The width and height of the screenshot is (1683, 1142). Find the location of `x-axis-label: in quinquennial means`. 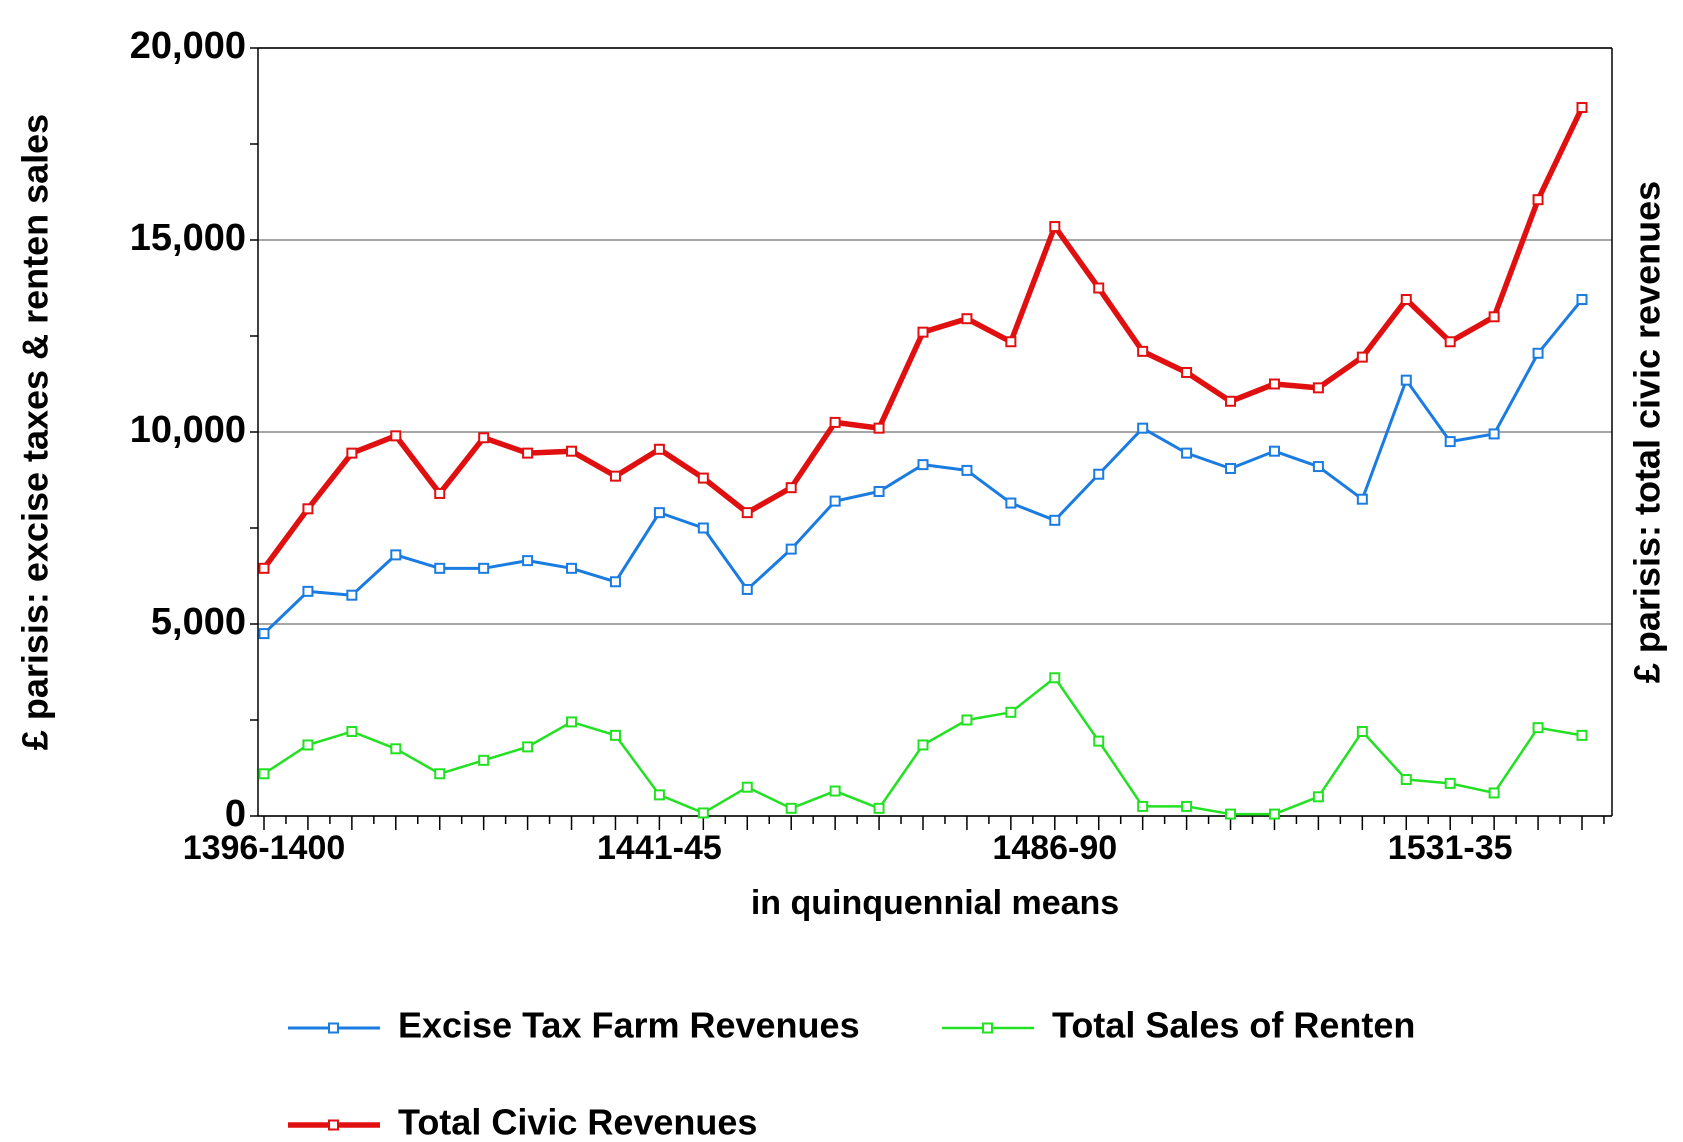

x-axis-label: in quinquennial means is located at coordinates (935, 903).